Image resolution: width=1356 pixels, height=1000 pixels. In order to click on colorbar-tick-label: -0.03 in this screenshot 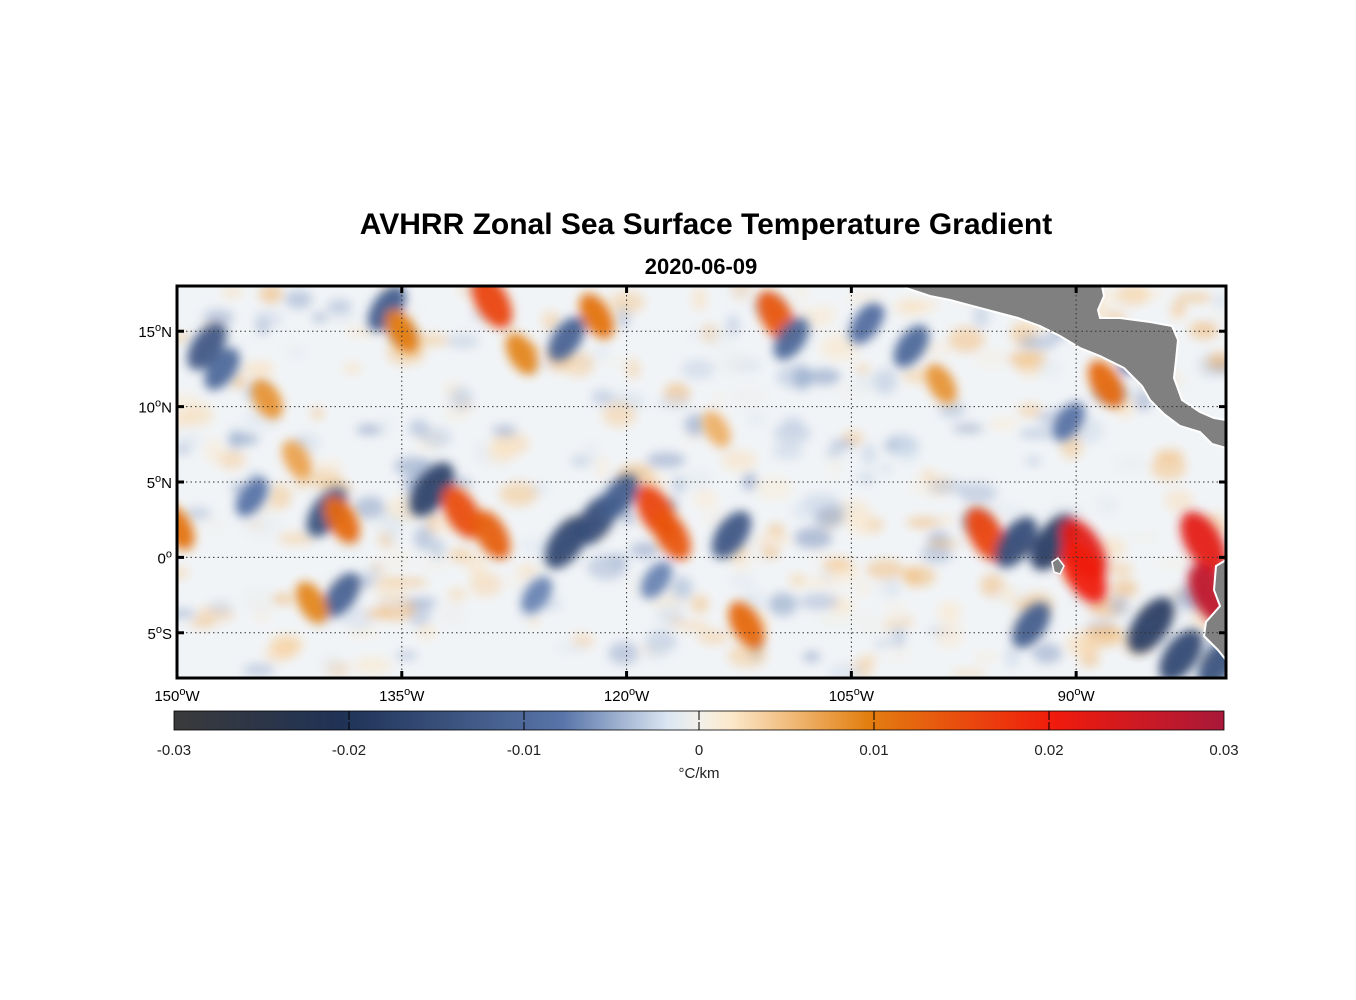, I will do `click(174, 750)`.